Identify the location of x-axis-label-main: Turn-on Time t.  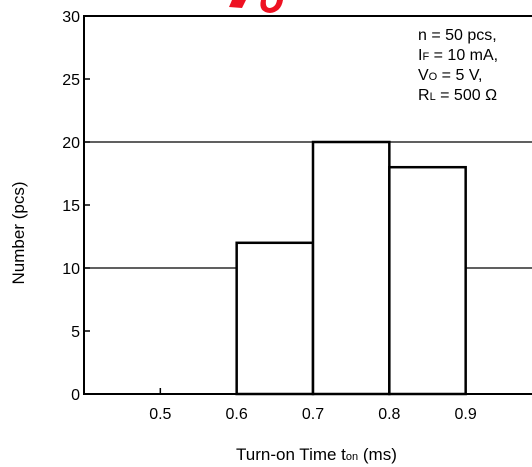
(291, 454).